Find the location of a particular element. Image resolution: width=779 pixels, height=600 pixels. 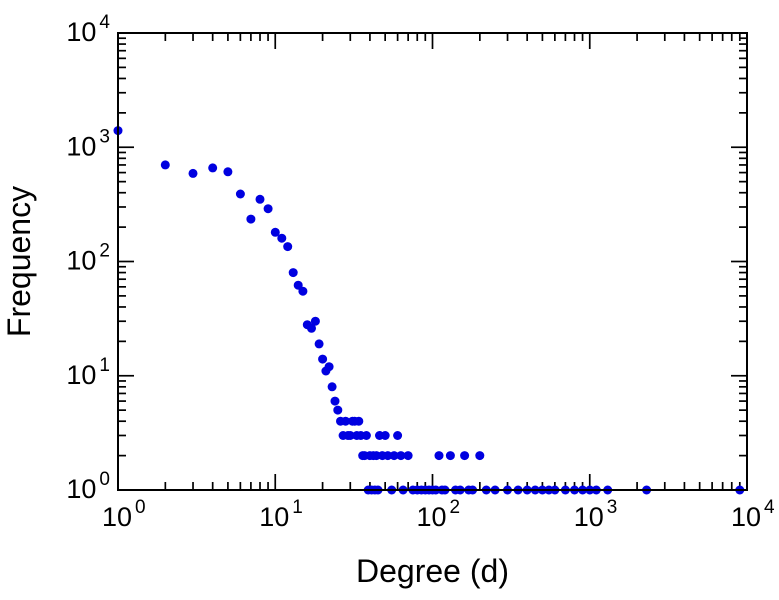

y-tick-label: 10 0 is located at coordinates (88, 486).